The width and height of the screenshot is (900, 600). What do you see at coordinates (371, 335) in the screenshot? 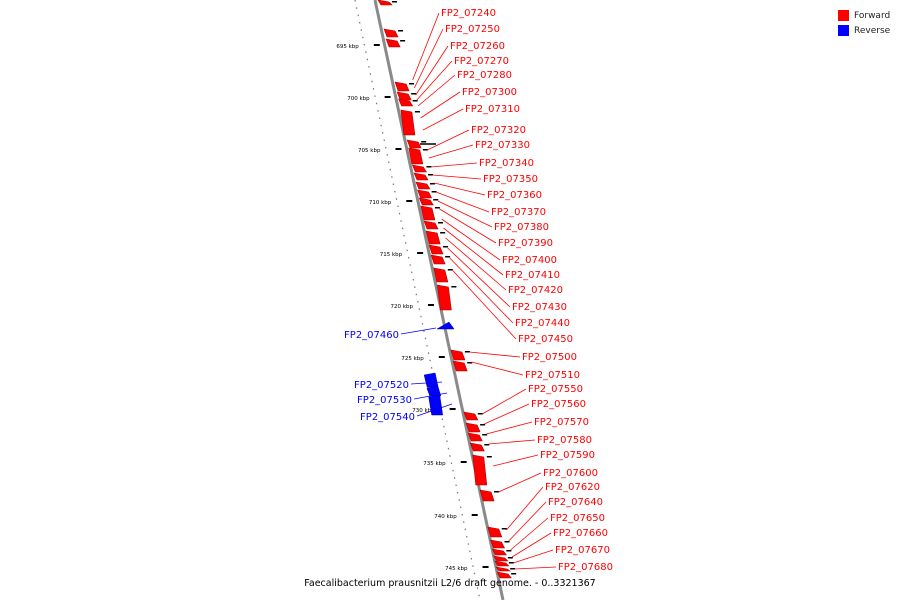
I see `reverse-gene-label: FP2_07460` at bounding box center [371, 335].